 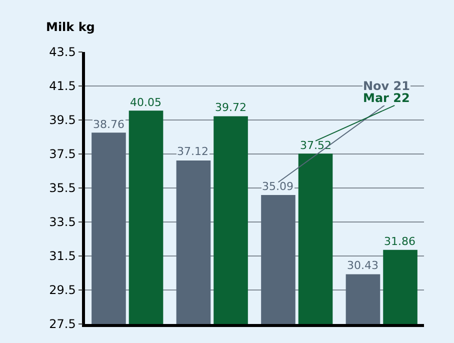 What do you see at coordinates (62, 120) in the screenshot?
I see `y-tick-label: 39.5` at bounding box center [62, 120].